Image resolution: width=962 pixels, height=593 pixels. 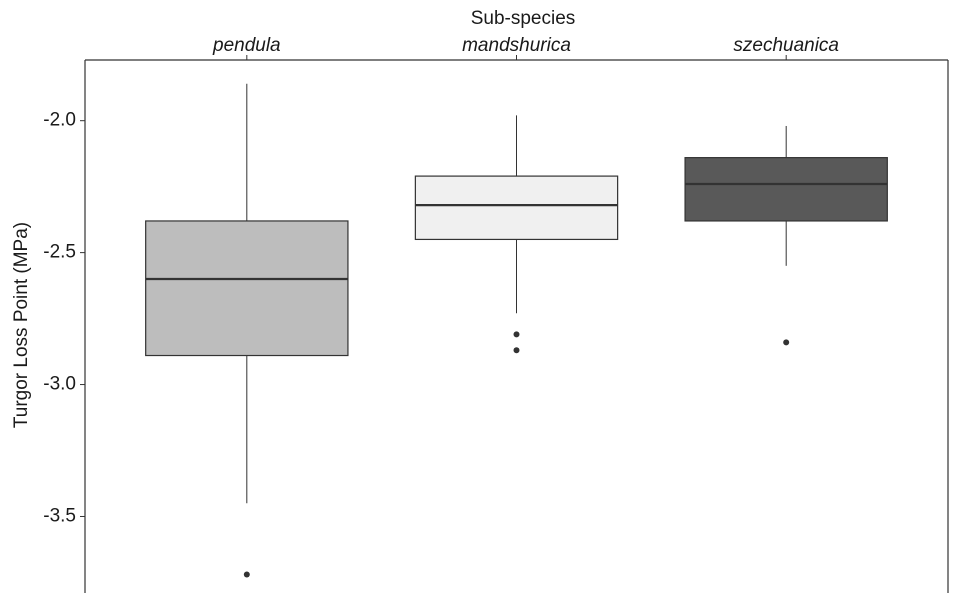 What do you see at coordinates (786, 45) in the screenshot?
I see `x-tick-label: szechuanica` at bounding box center [786, 45].